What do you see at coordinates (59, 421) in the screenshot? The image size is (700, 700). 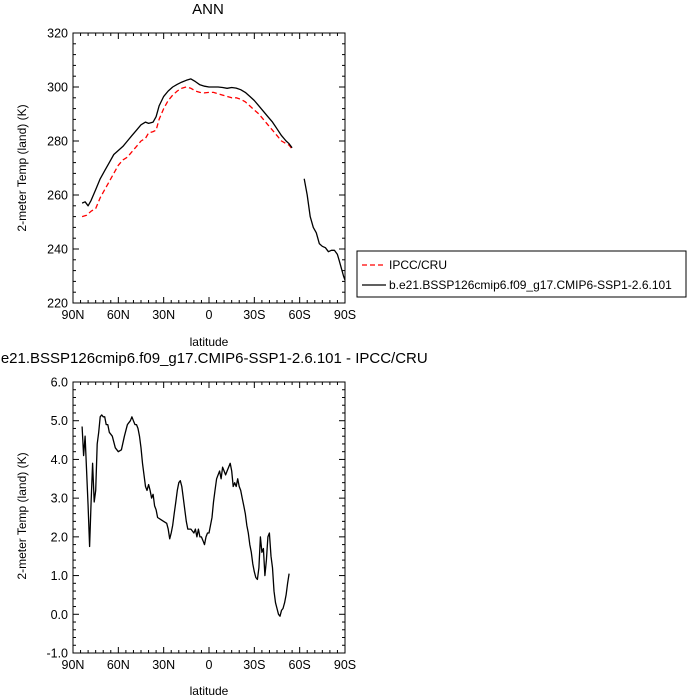 I see `y-tick-label: 5.0` at bounding box center [59, 421].